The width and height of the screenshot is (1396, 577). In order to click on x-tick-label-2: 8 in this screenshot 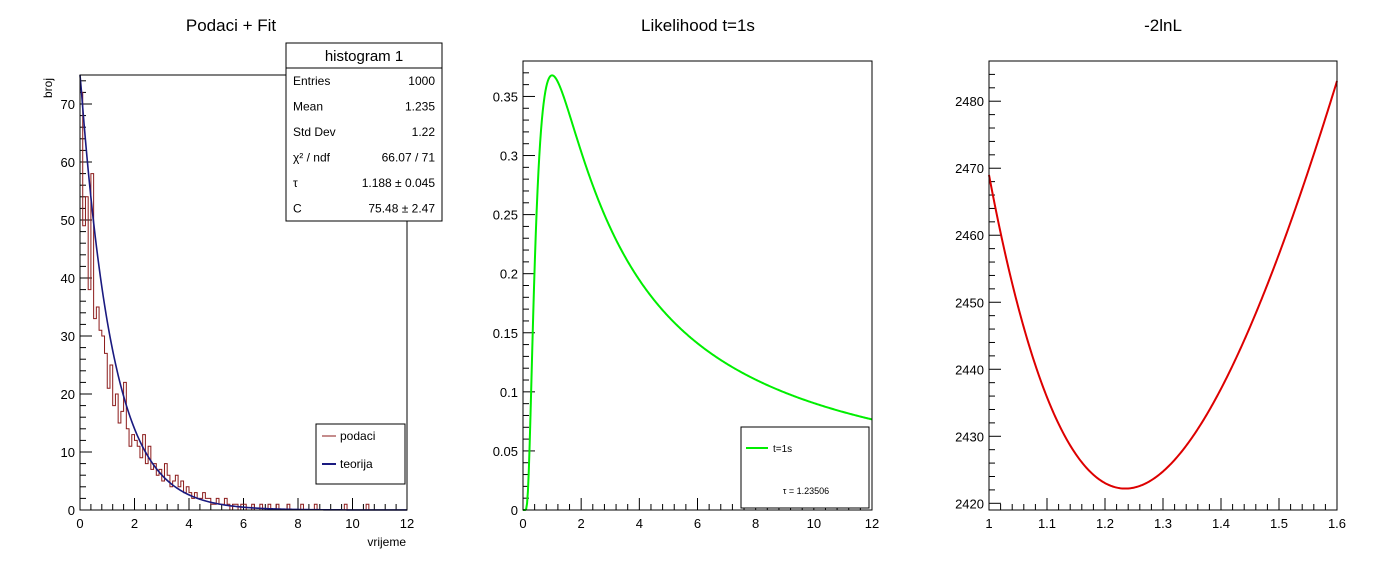, I will do `click(755, 523)`.